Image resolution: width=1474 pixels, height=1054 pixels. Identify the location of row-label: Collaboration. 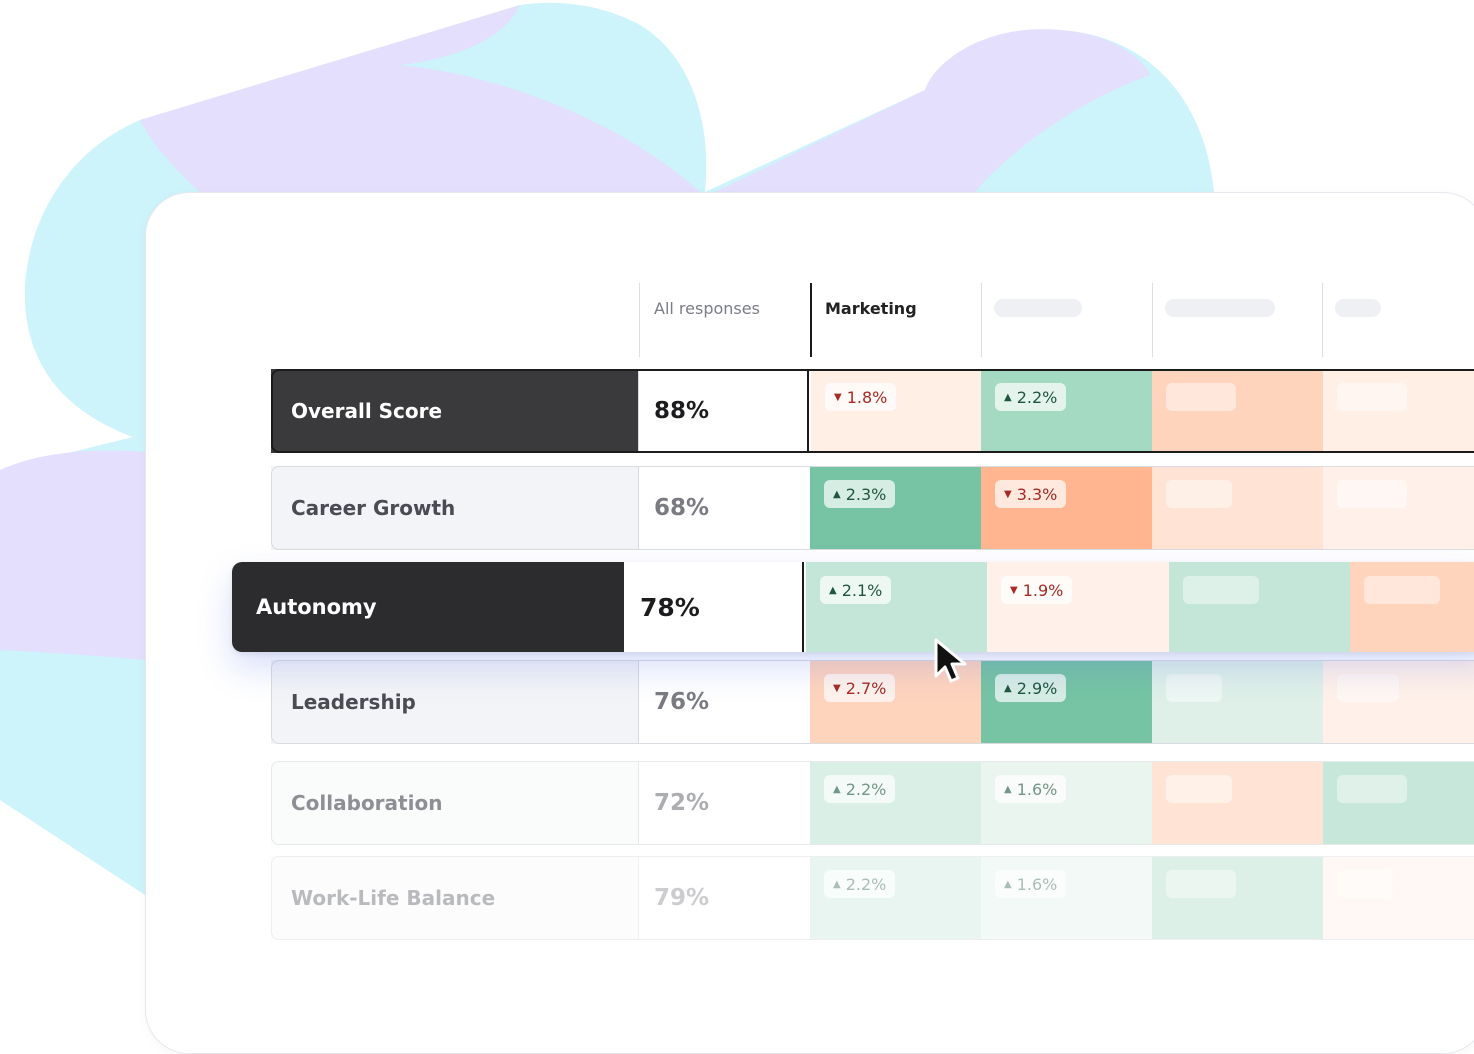
(455, 803).